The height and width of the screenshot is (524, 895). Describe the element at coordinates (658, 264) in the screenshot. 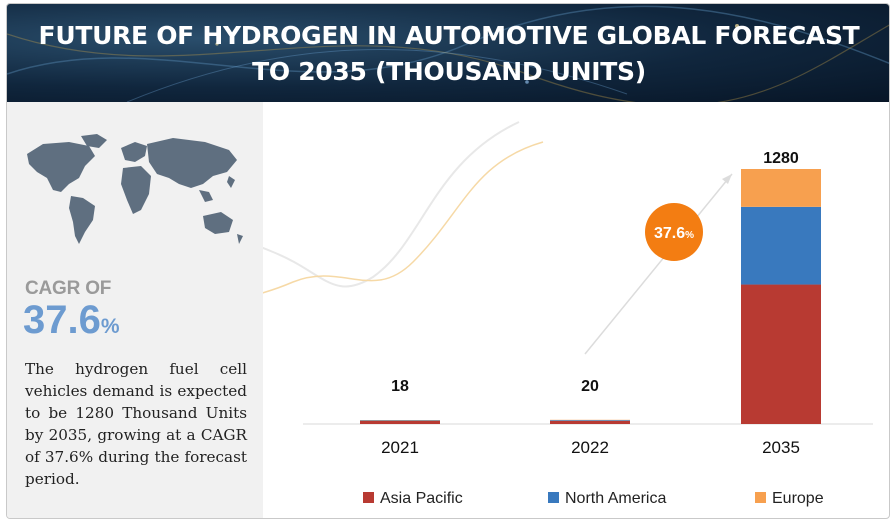

I see `growth-arrow` at that location.